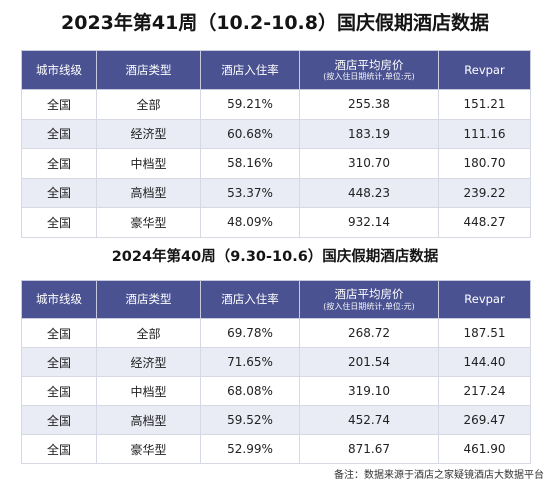 The height and width of the screenshot is (481, 550). I want to click on cell-occupancy: 59.21%, so click(250, 104).